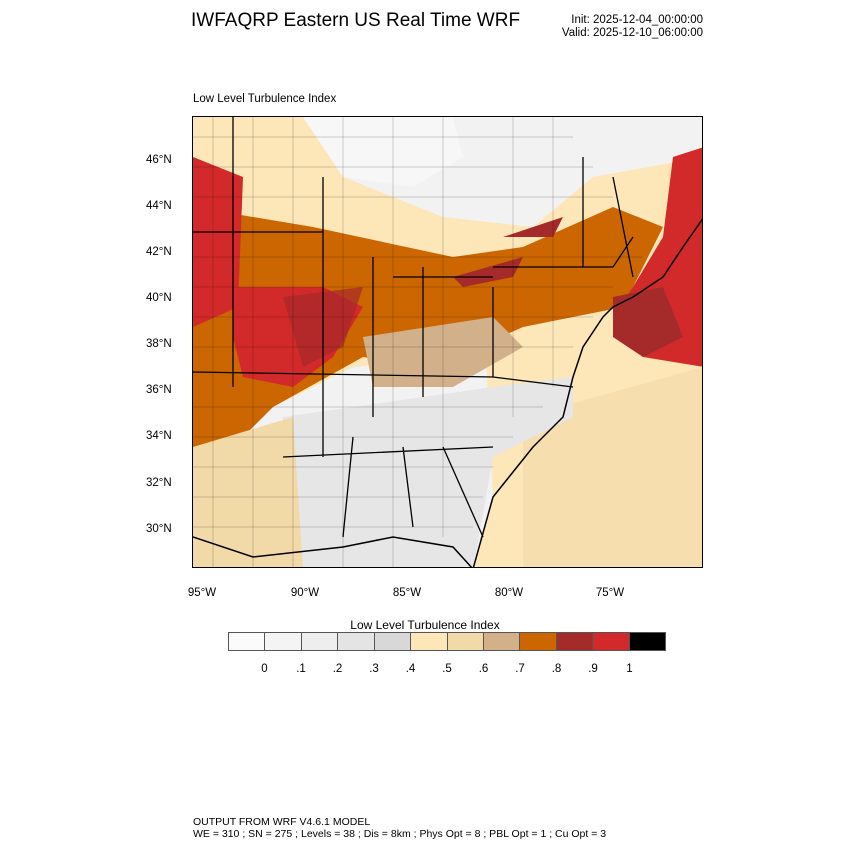 The height and width of the screenshot is (850, 850). Describe the element at coordinates (483, 669) in the screenshot. I see `colorbar-label: .6` at that location.